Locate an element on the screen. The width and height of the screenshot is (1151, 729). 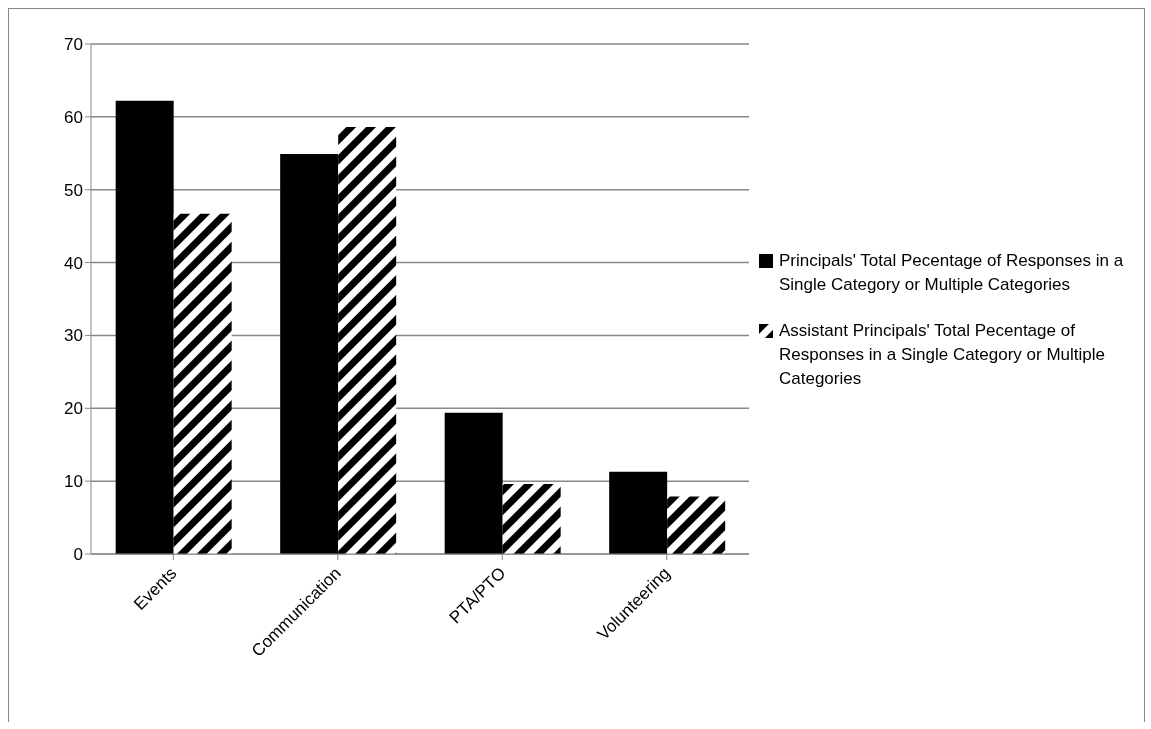
y-tick-label: 40 is located at coordinates (73, 263).